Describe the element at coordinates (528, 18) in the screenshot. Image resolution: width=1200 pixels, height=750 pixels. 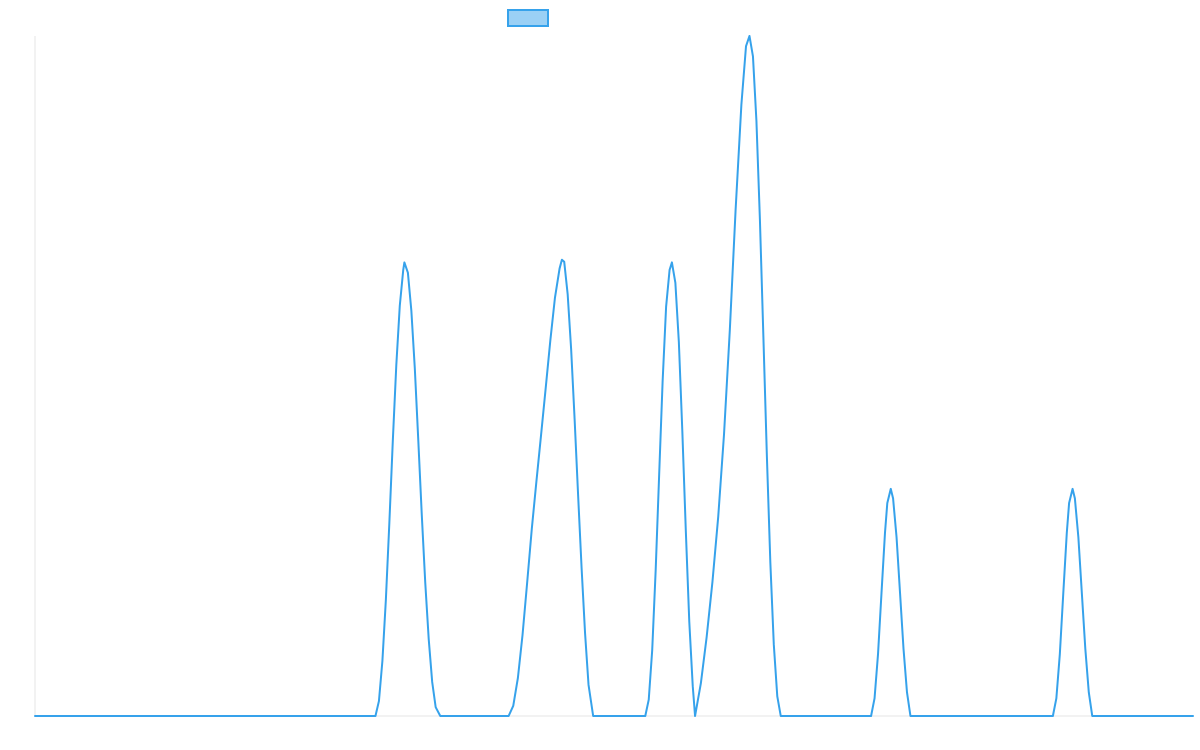
I see `legend-swatch` at that location.